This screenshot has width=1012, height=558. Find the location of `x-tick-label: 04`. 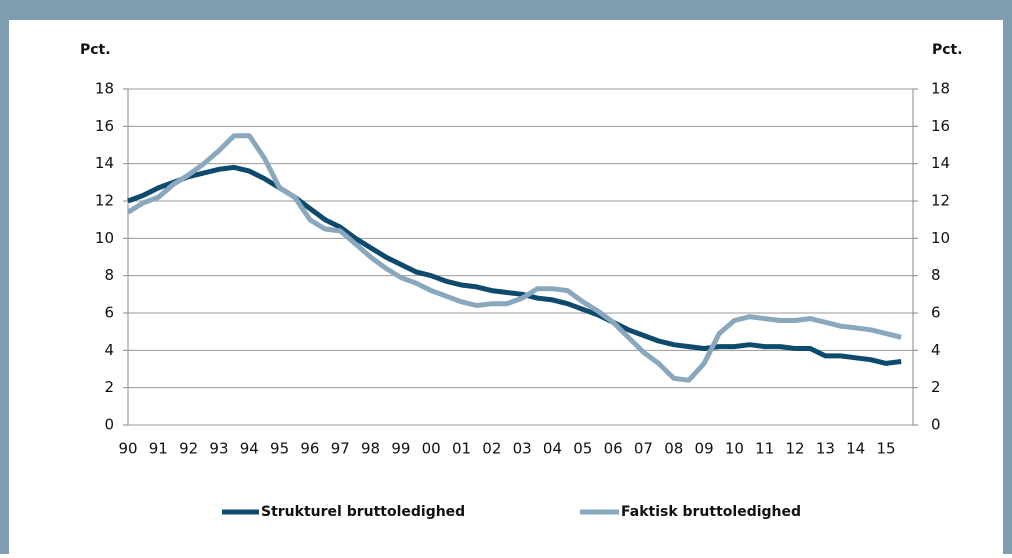

x-tick-label: 04 is located at coordinates (552, 449).